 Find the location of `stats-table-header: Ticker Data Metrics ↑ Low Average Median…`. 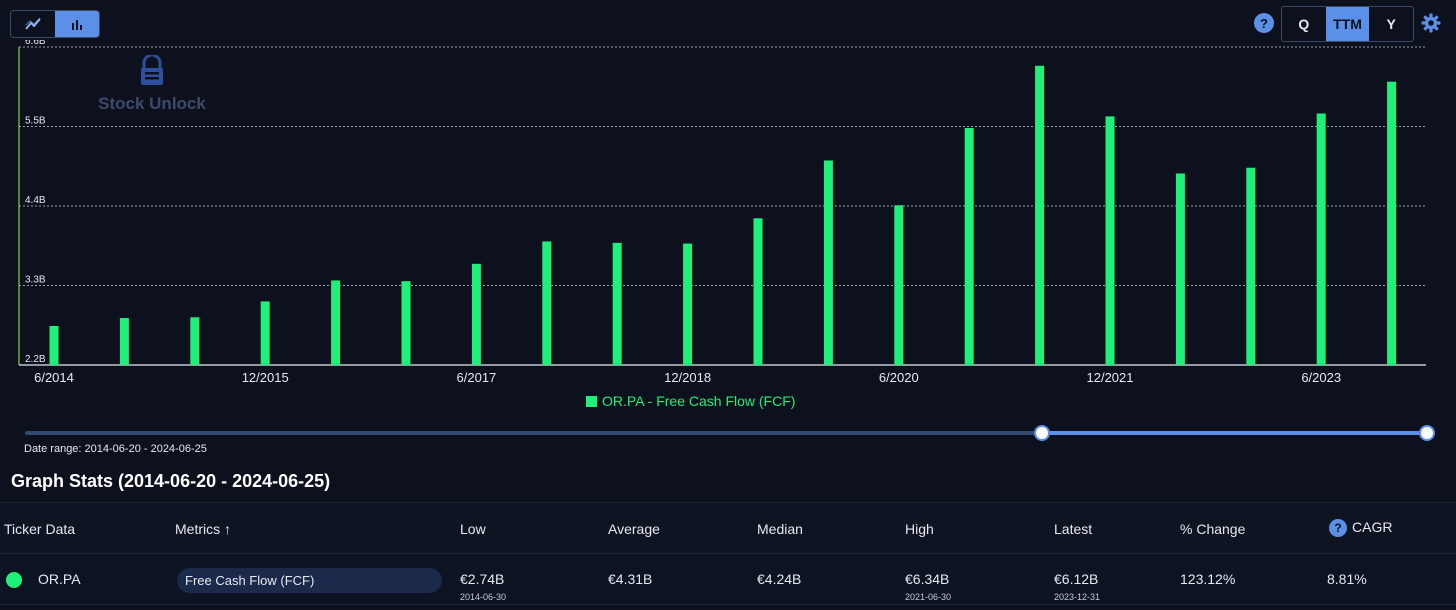

stats-table-header: Ticker Data Metrics ↑ Low Average Median… is located at coordinates (728, 528).